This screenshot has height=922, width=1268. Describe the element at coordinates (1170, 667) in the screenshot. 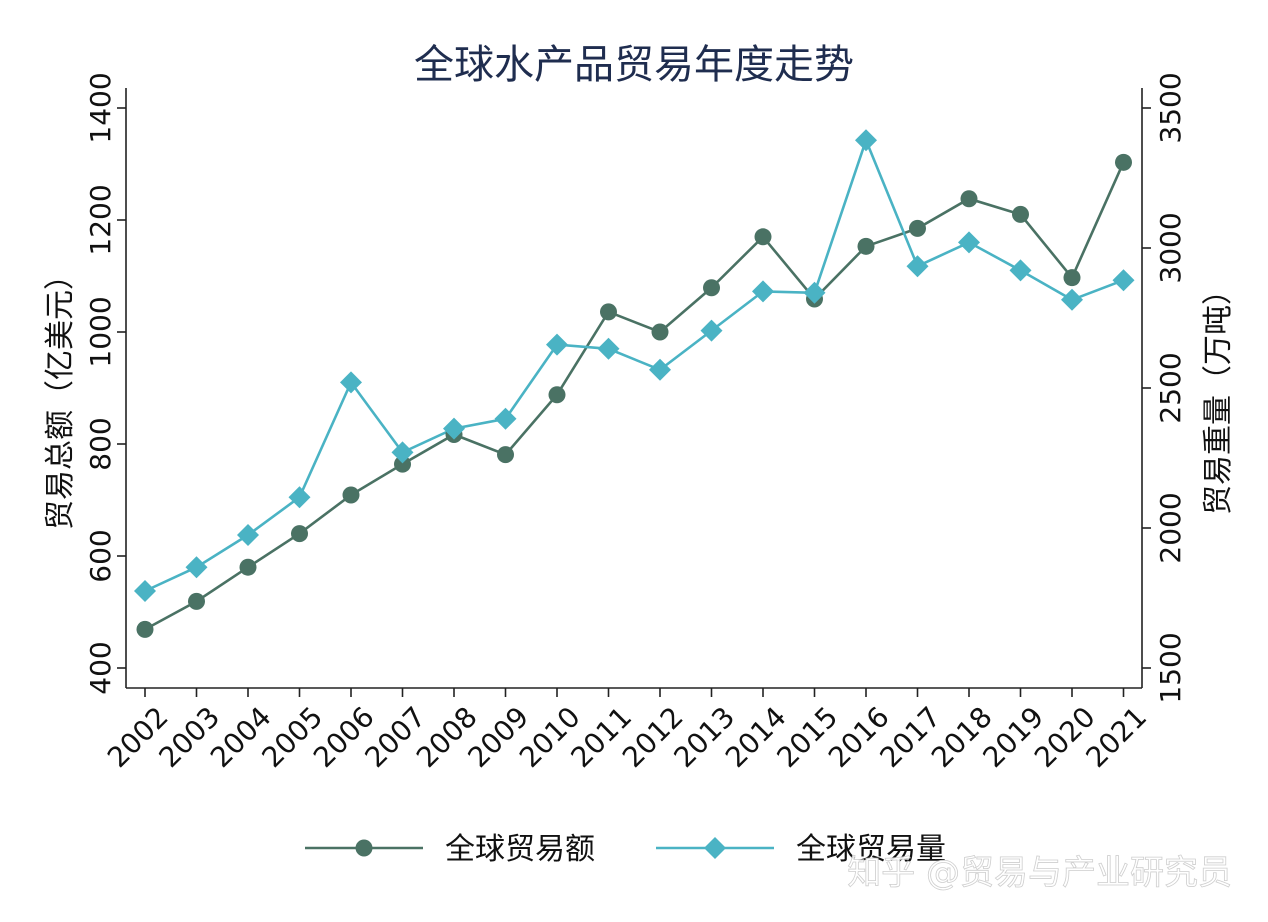

I see `y-right-tick-label: 1500` at that location.